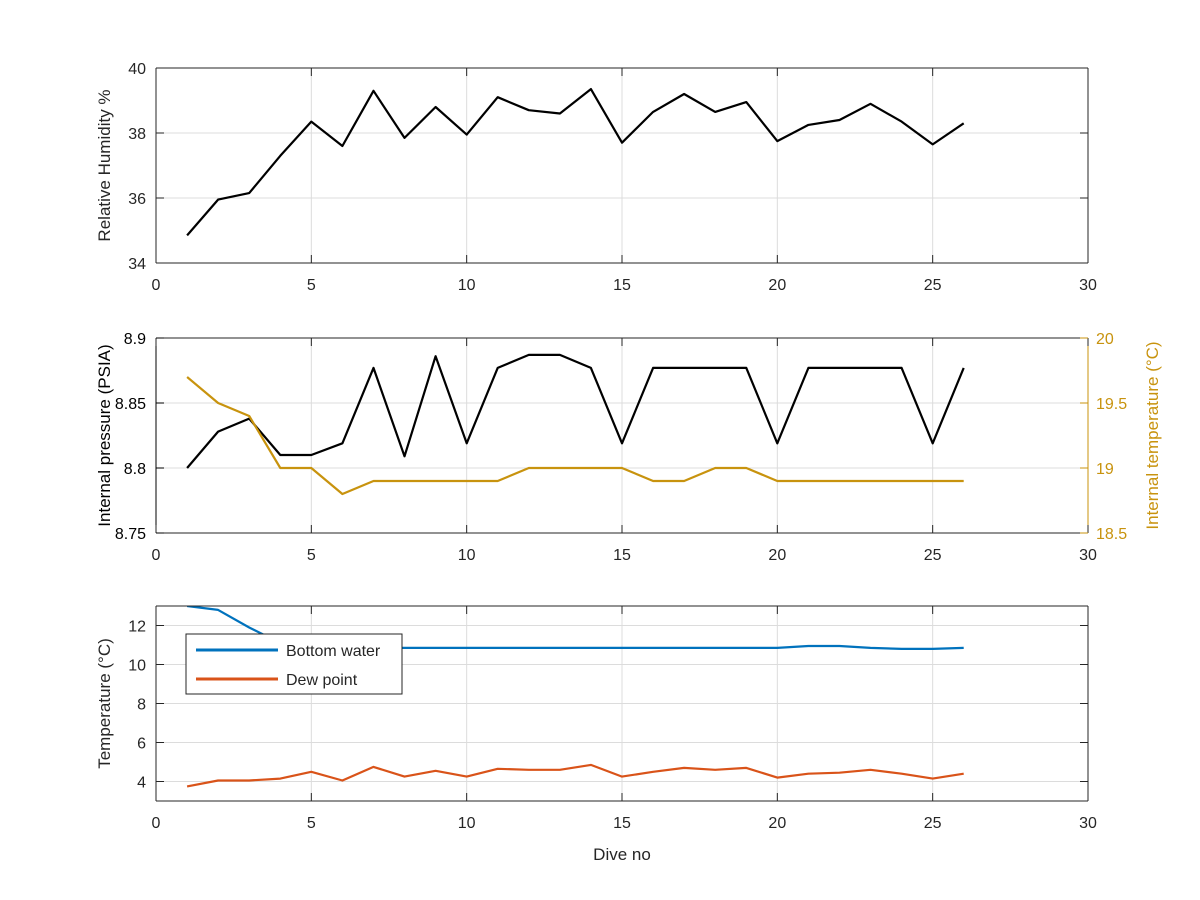 The image size is (1200, 900). I want to click on y-tick-label: 38, so click(137, 134).